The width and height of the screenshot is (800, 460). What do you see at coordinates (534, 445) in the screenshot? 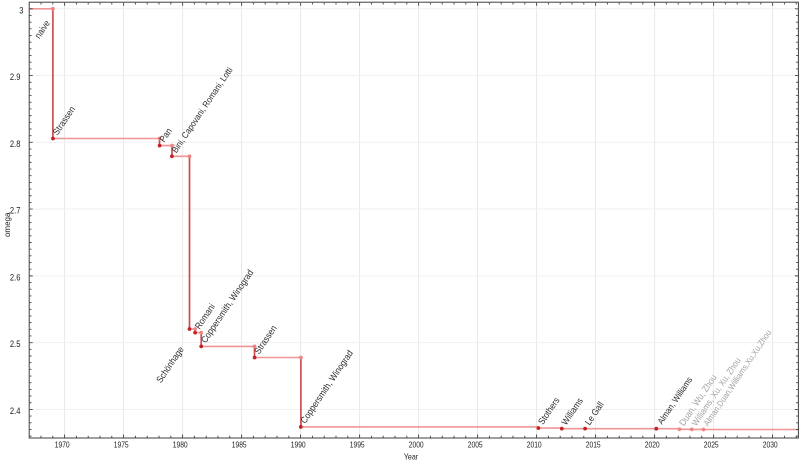
I see `svg-text: 2010` at bounding box center [534, 445].